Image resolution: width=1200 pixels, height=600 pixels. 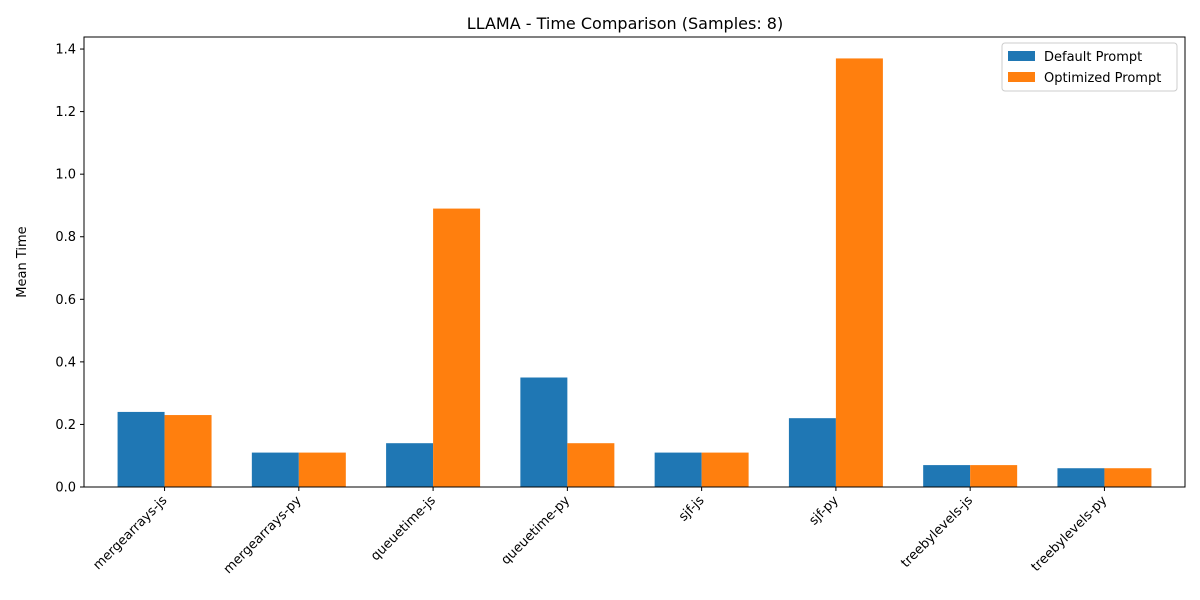 I want to click on legend: Default Prompt Optimized Prompt, so click(x=1089, y=67).